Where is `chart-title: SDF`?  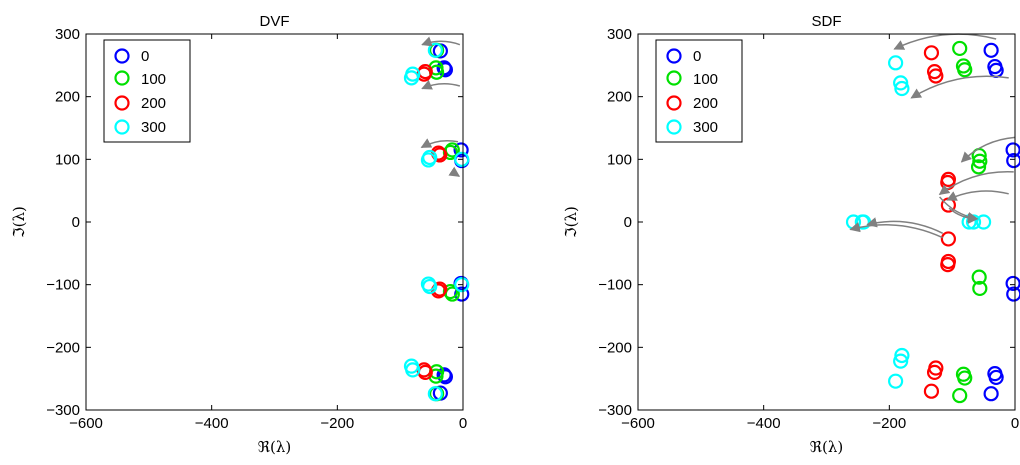
chart-title: SDF is located at coordinates (827, 21).